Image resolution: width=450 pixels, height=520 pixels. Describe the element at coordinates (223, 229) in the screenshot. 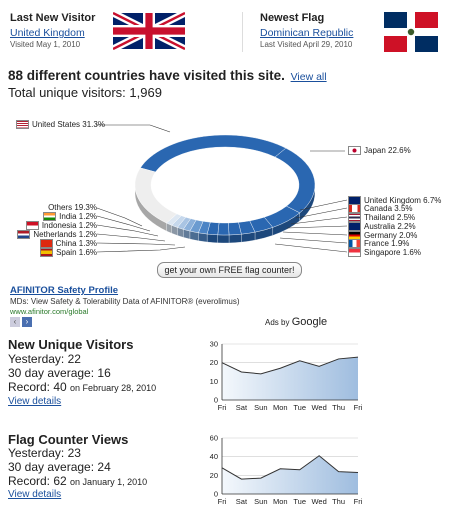

I see `pie-slice-germany` at that location.